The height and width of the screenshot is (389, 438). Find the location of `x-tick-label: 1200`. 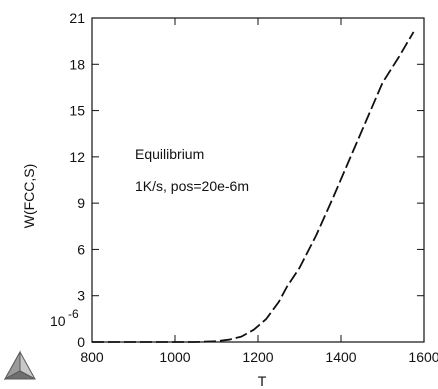

x-tick-label: 1200 is located at coordinates (257, 357).